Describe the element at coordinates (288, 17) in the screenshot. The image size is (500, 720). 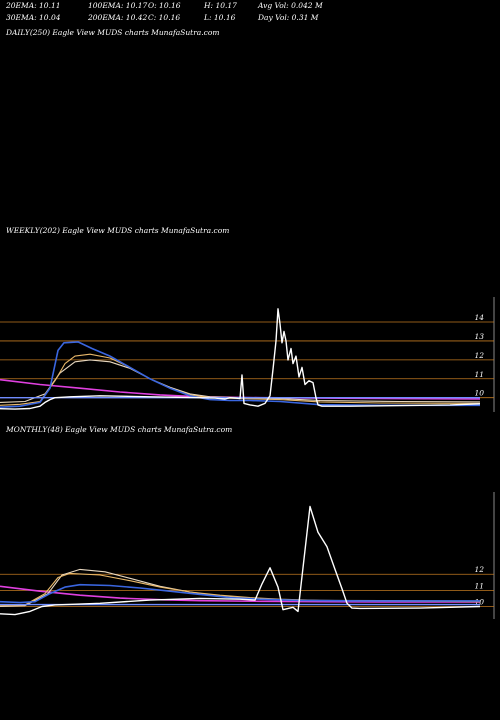
I see `header-day-vol: Day Vol: 0.31 M` at that location.